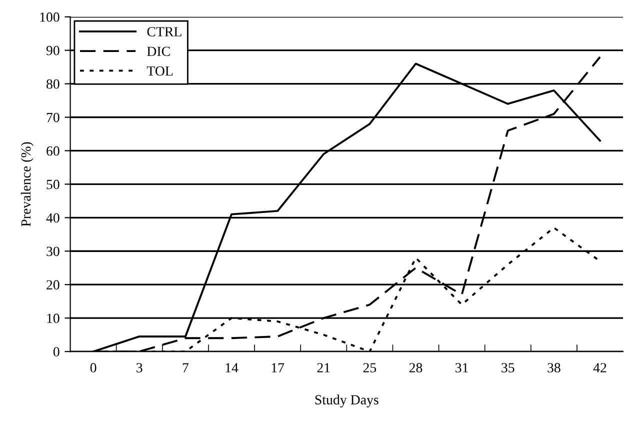 The width and height of the screenshot is (639, 421). What do you see at coordinates (369, 367) in the screenshot?
I see `x-tick-label: 25` at bounding box center [369, 367].